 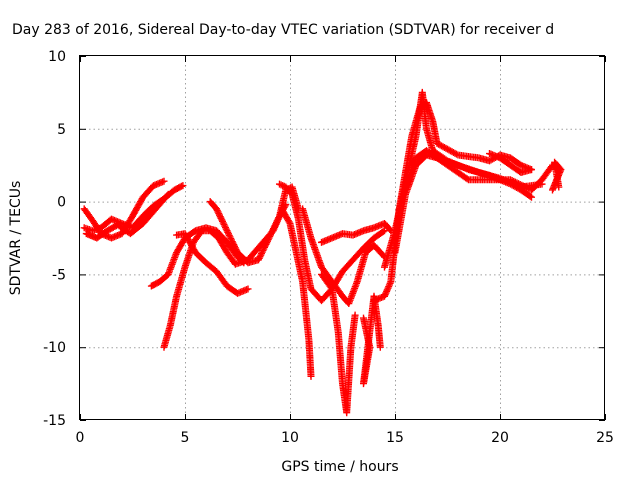 What do you see at coordinates (80, 438) in the screenshot?
I see `x-tick-label: 0` at bounding box center [80, 438].